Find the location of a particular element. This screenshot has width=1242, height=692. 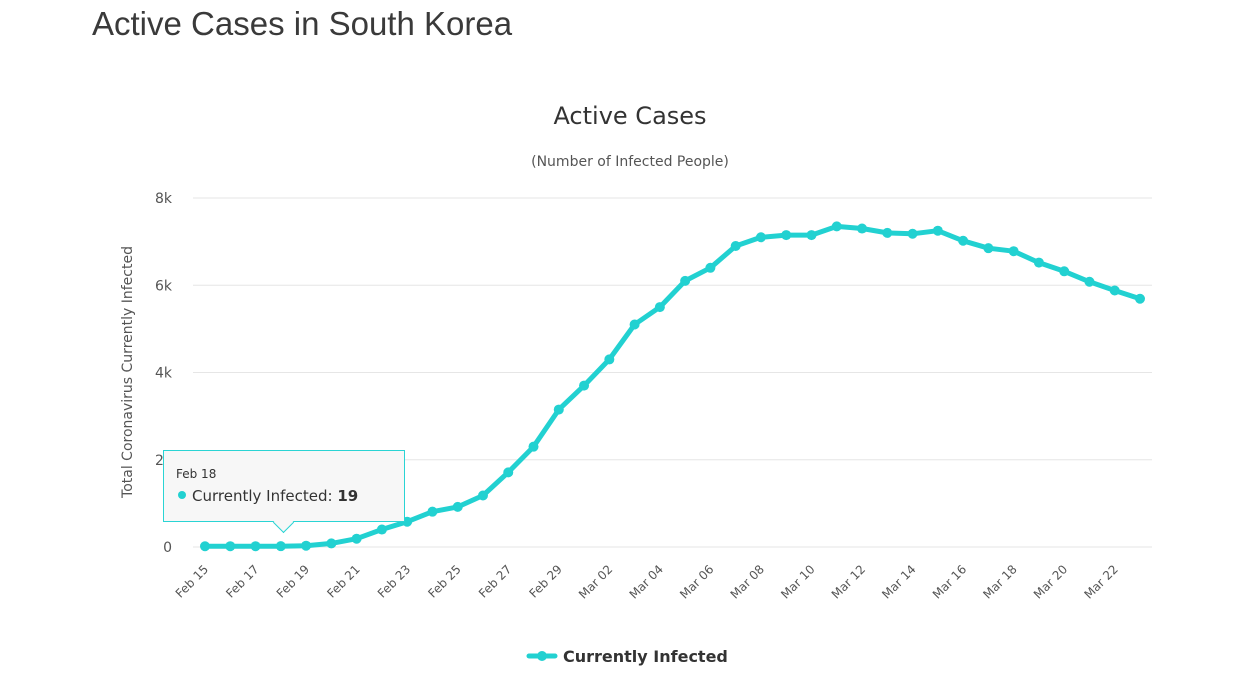

legend-symbol-marker is located at coordinates (542, 656).